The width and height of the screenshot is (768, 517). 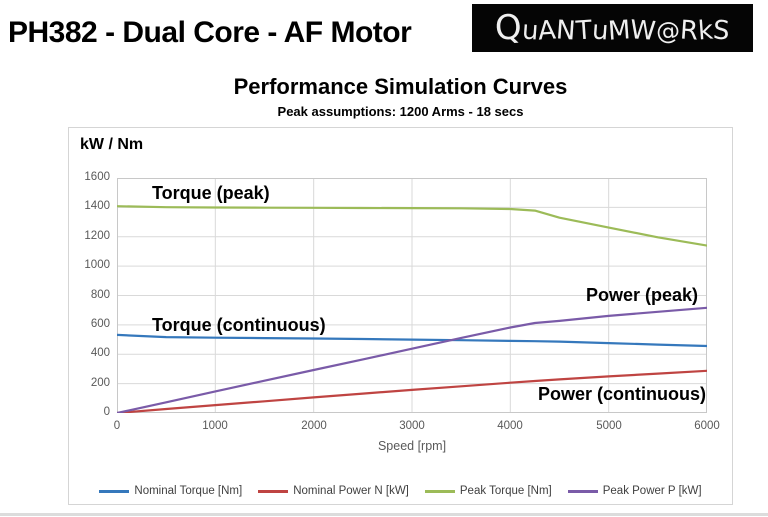 I want to click on logo-text: QuANTuMW@RkS, so click(x=612, y=28).